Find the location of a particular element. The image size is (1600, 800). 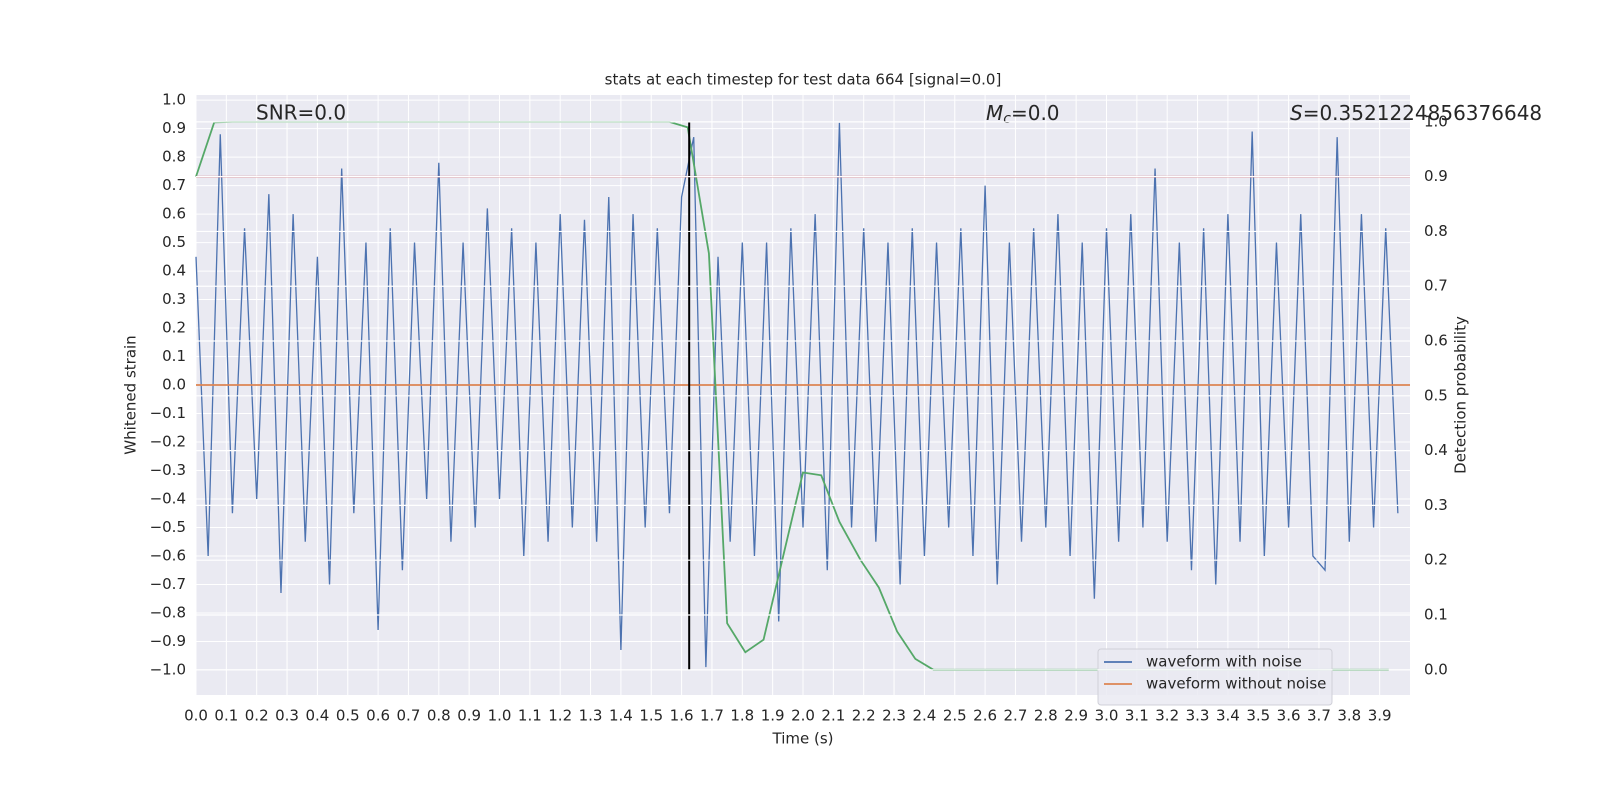

y2-tick-label: 0.2 is located at coordinates (1436, 560).